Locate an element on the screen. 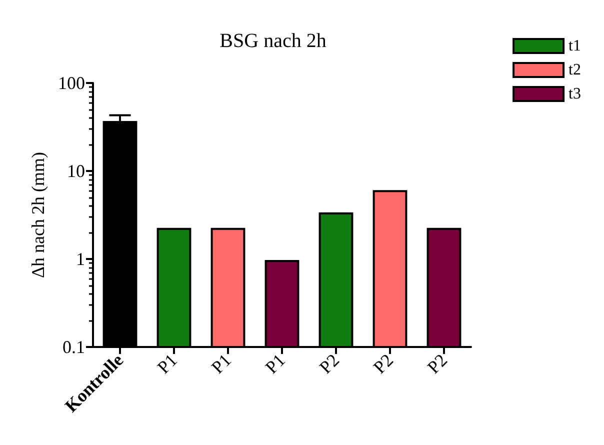 Image resolution: width=604 pixels, height=445 pixels. y-axis-title: Δh nach 2h (mm) is located at coordinates (38, 215).